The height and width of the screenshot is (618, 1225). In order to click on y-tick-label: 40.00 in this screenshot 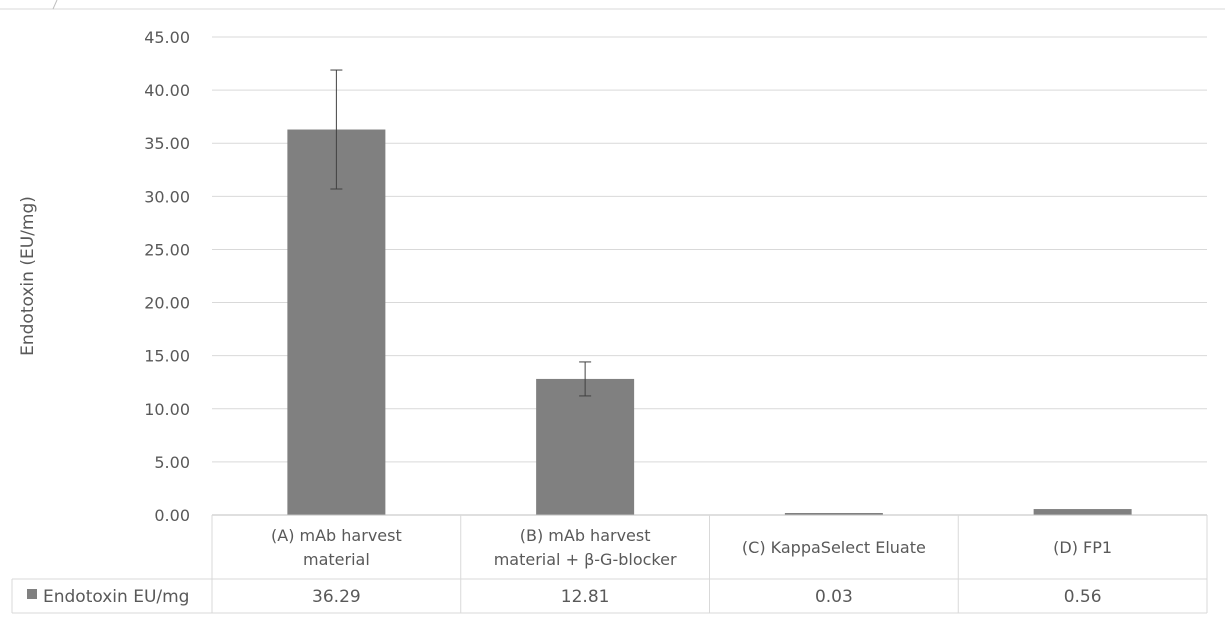, I will do `click(167, 90)`.